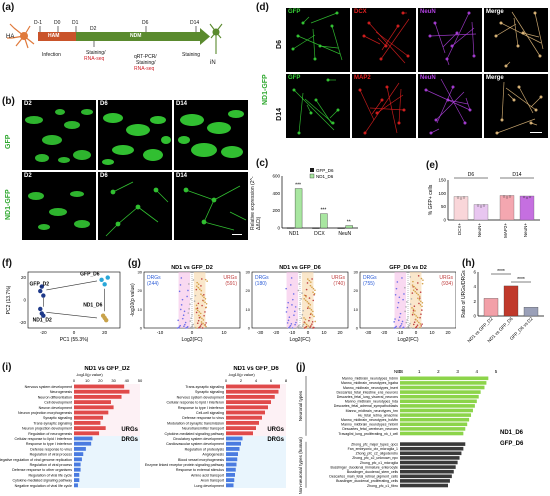  What do you see at coordinates (368, 434) in the screenshot?
I see `gsea-term: Travaglini_lung_proliferating_nk_t_cell` at bounding box center [368, 434].